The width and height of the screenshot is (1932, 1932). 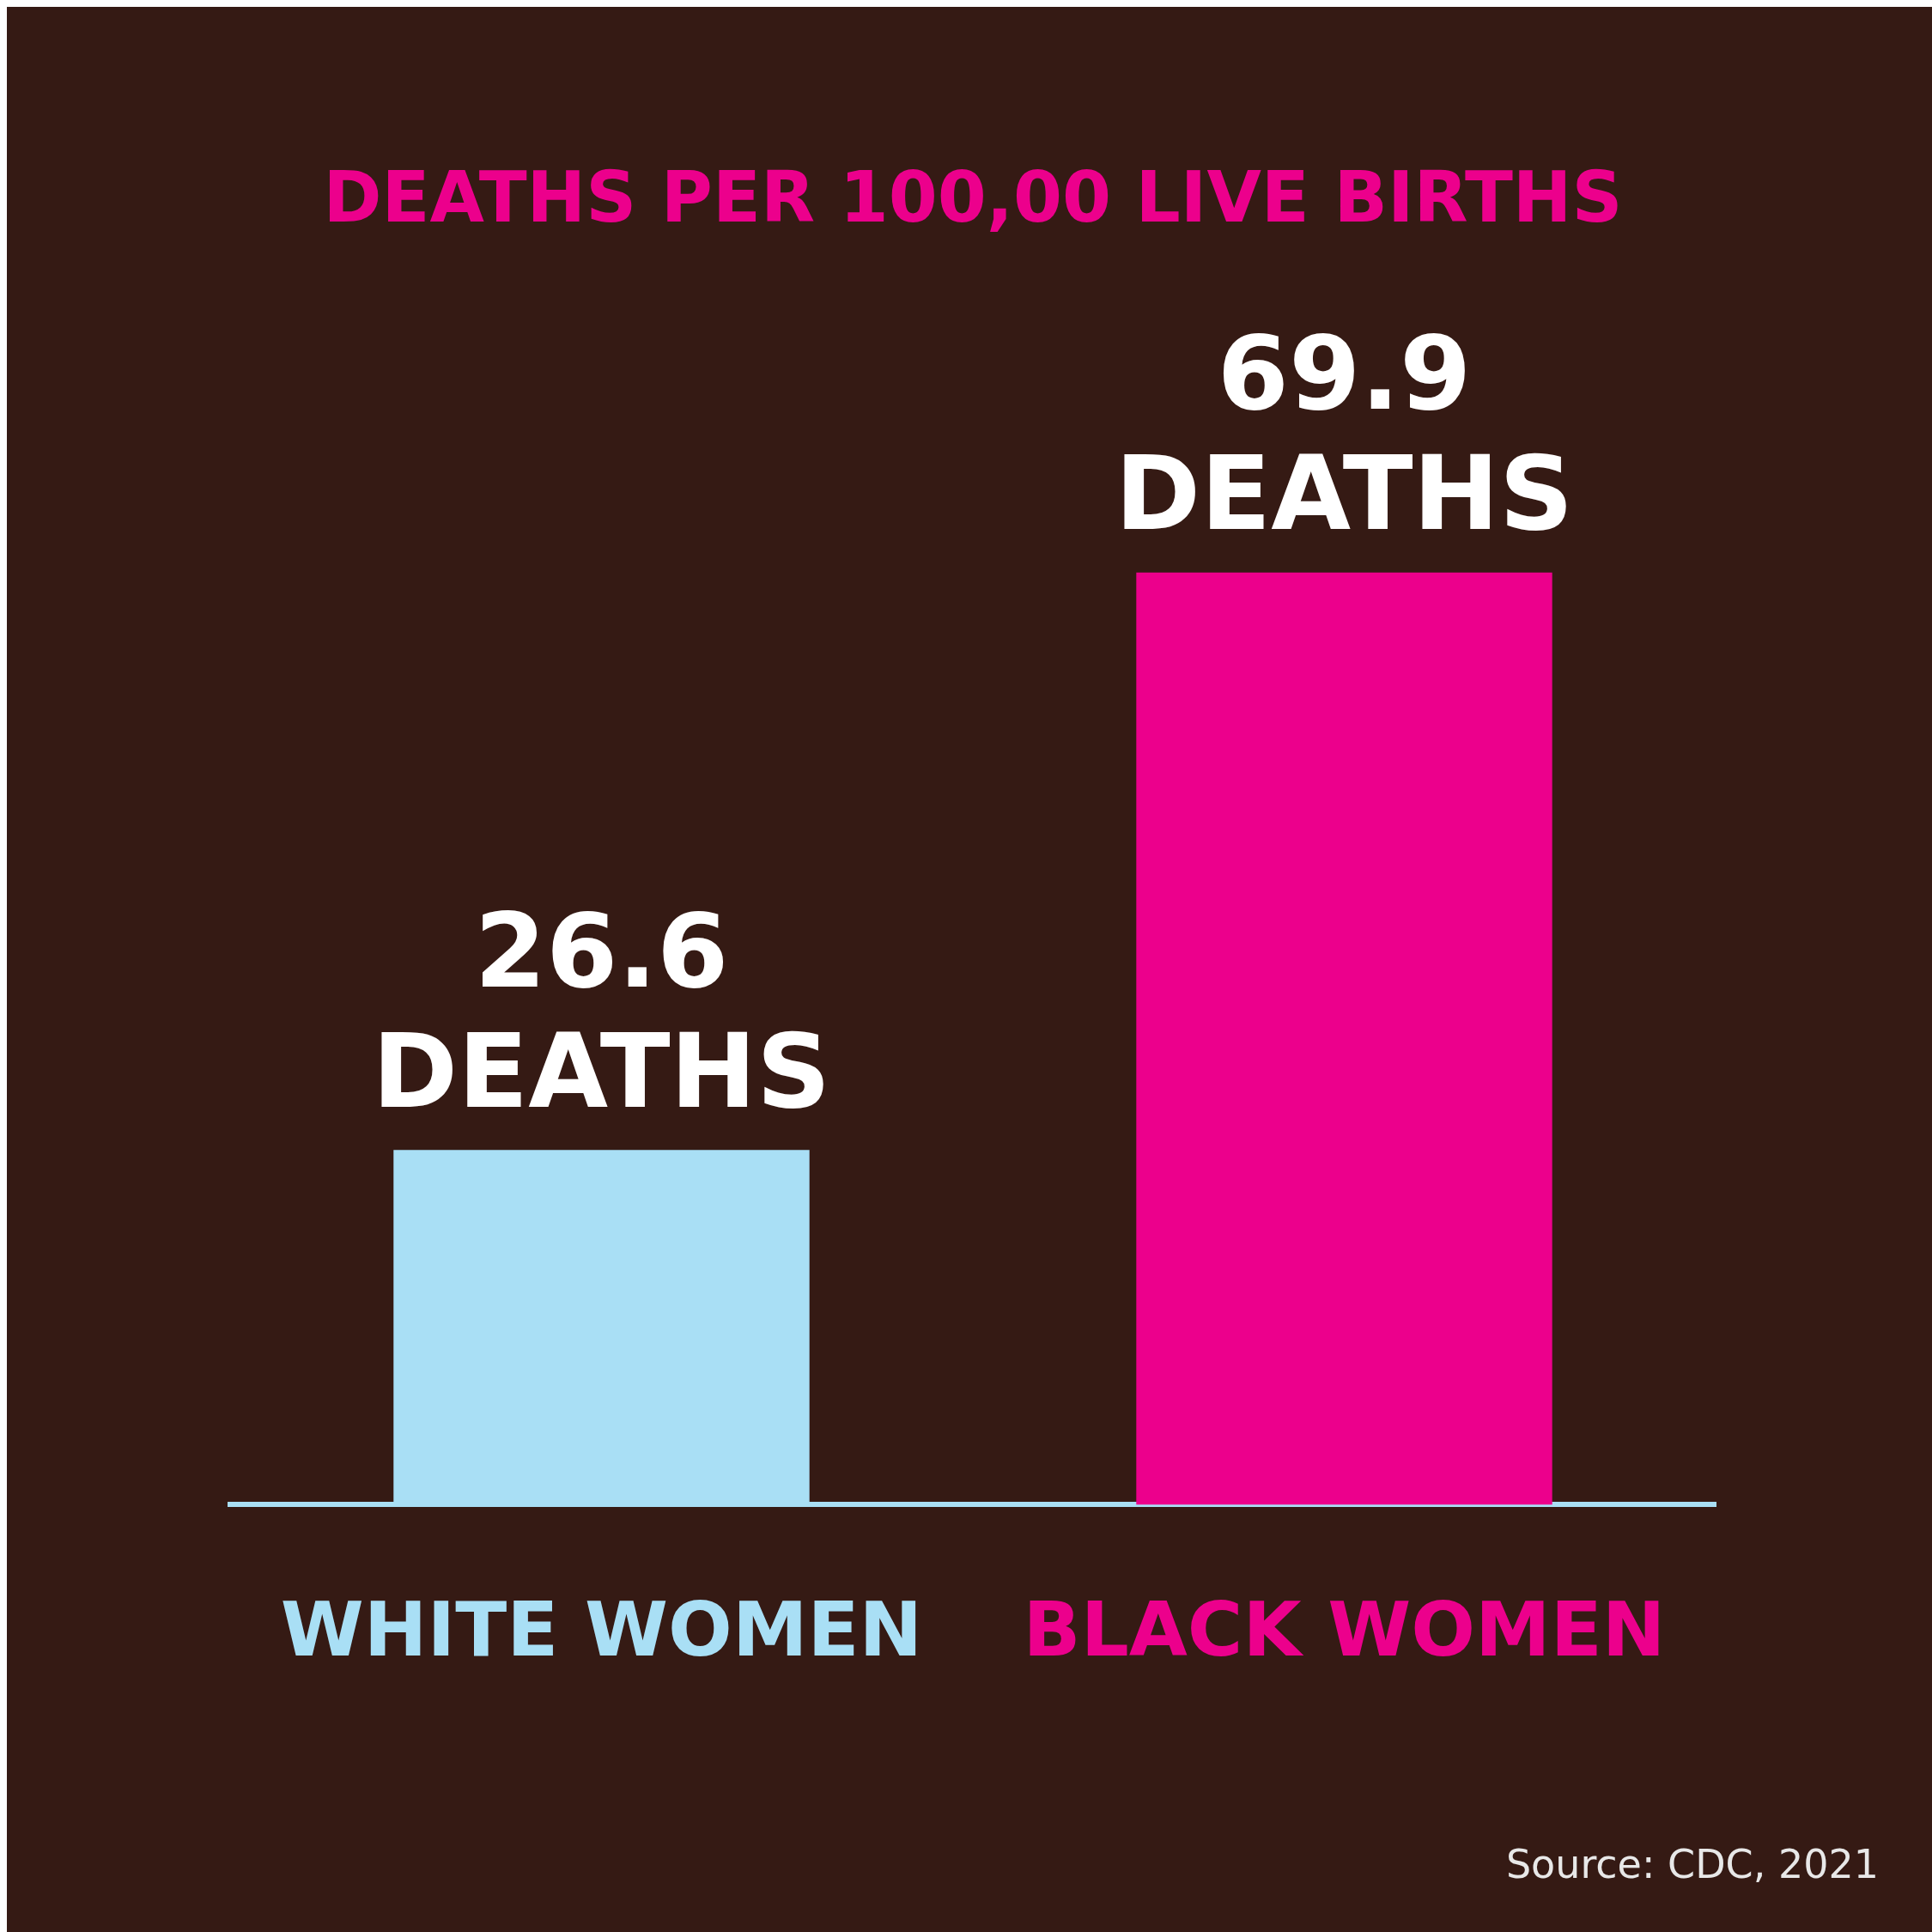 I want to click on x-tick-label: WHITE WOMEN, so click(x=601, y=1630).